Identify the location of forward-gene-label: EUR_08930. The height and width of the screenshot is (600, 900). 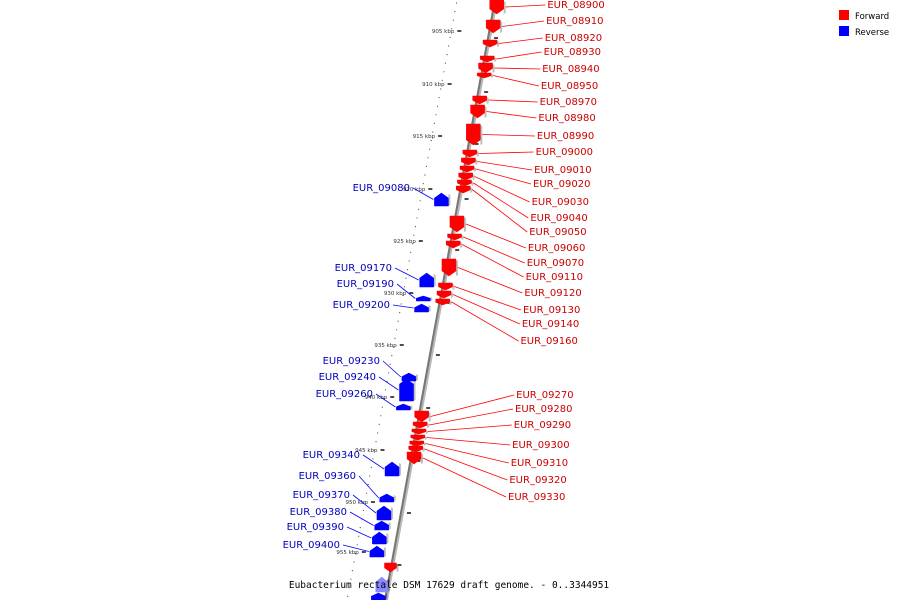
(572, 52).